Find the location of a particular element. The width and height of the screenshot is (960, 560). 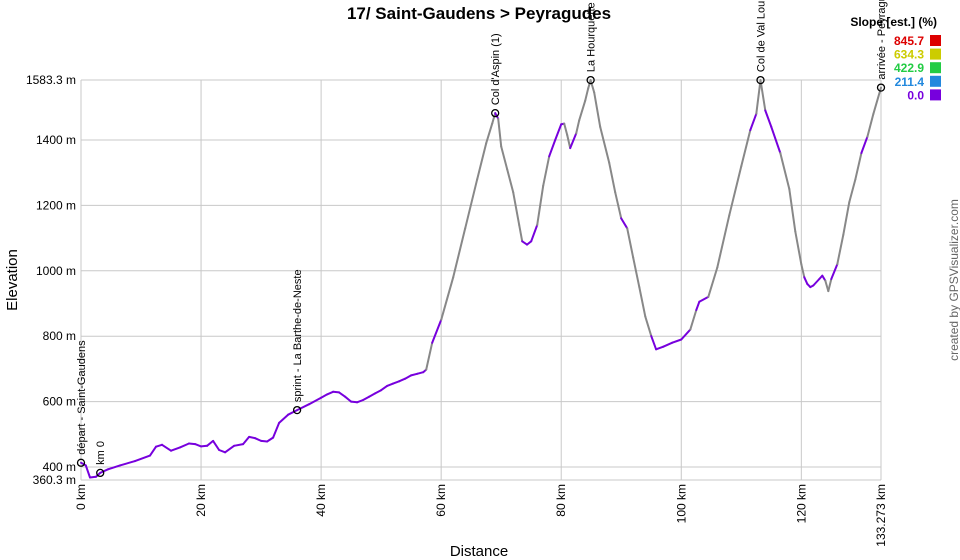

y-tick-label: 600 m is located at coordinates (59, 402).